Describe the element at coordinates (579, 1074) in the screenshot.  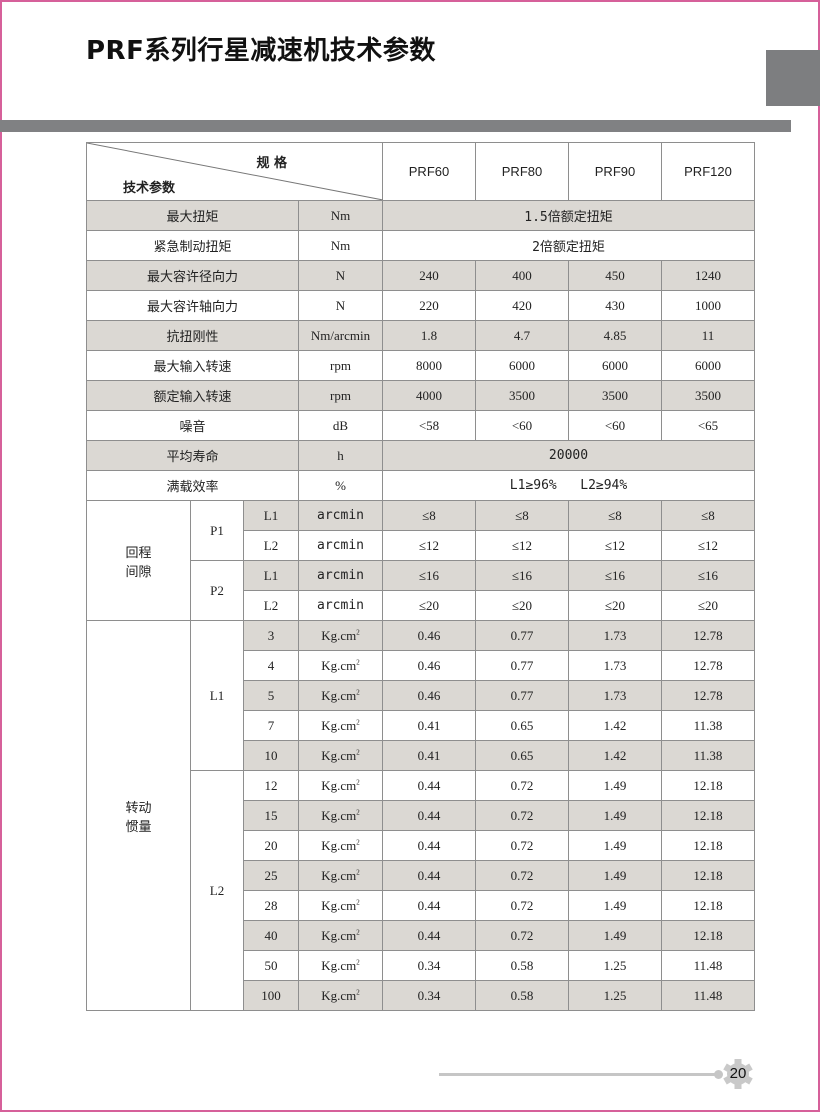
I see `footer-line` at that location.